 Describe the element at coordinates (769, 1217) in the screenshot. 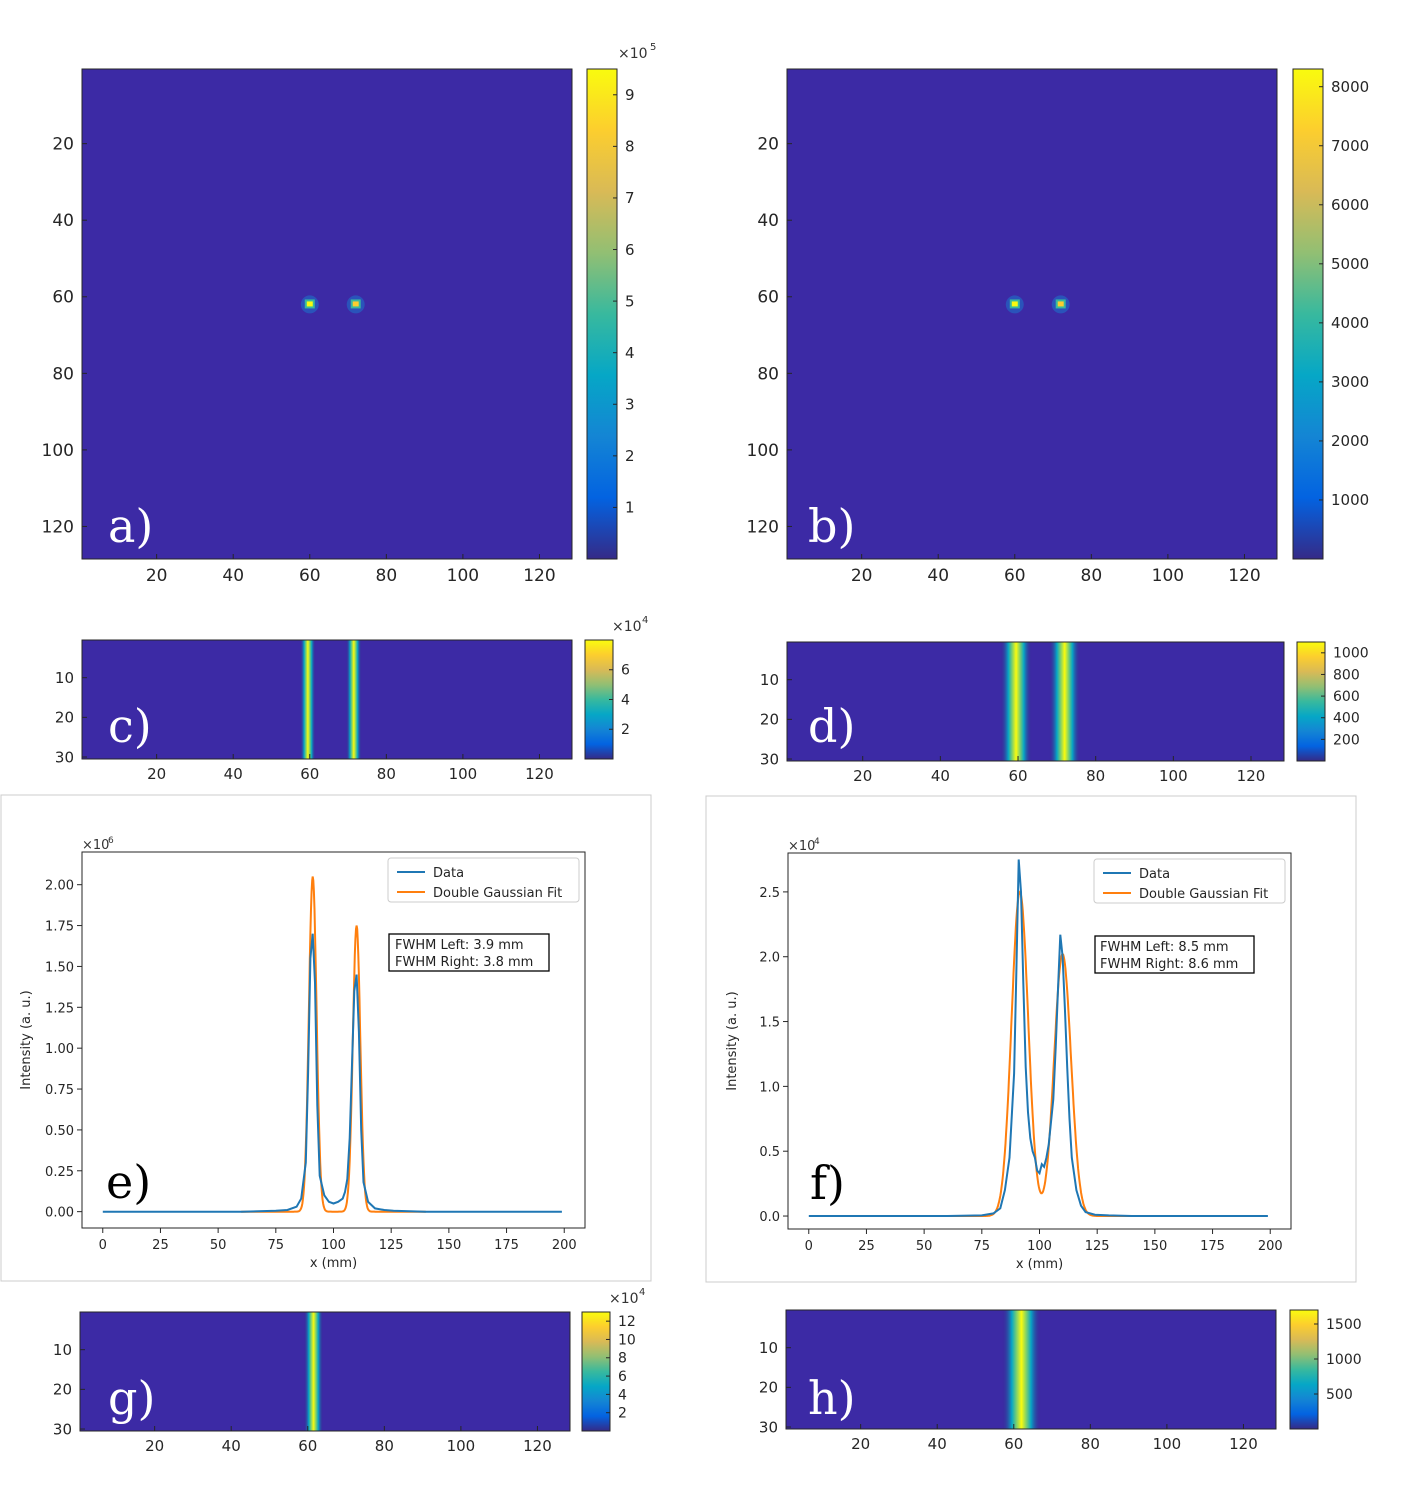

I see `y-tick-label: 0.0` at that location.